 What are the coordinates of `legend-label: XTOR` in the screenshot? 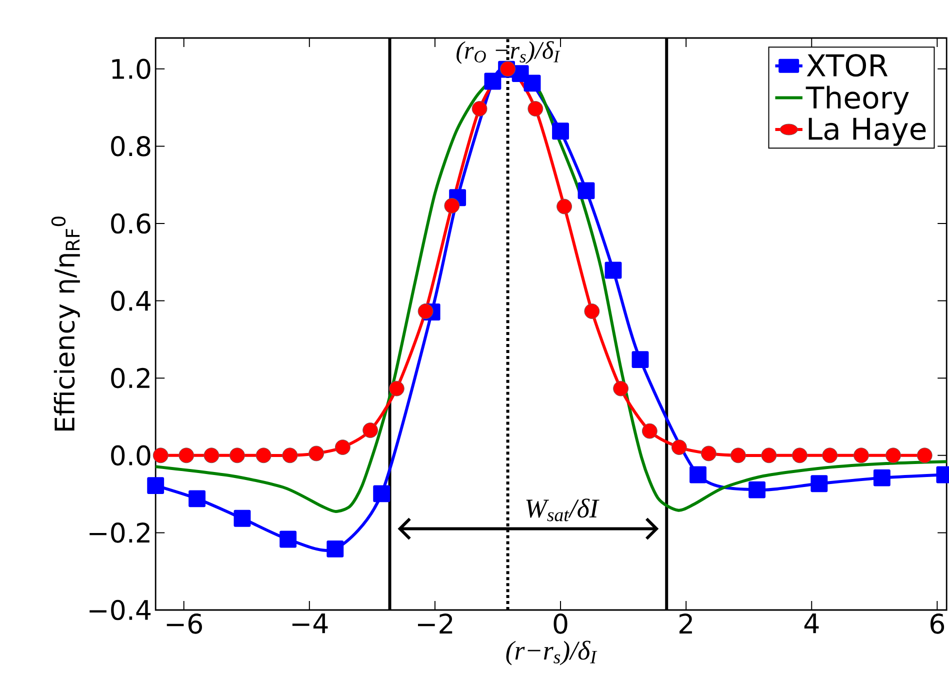 It's located at (847, 65).